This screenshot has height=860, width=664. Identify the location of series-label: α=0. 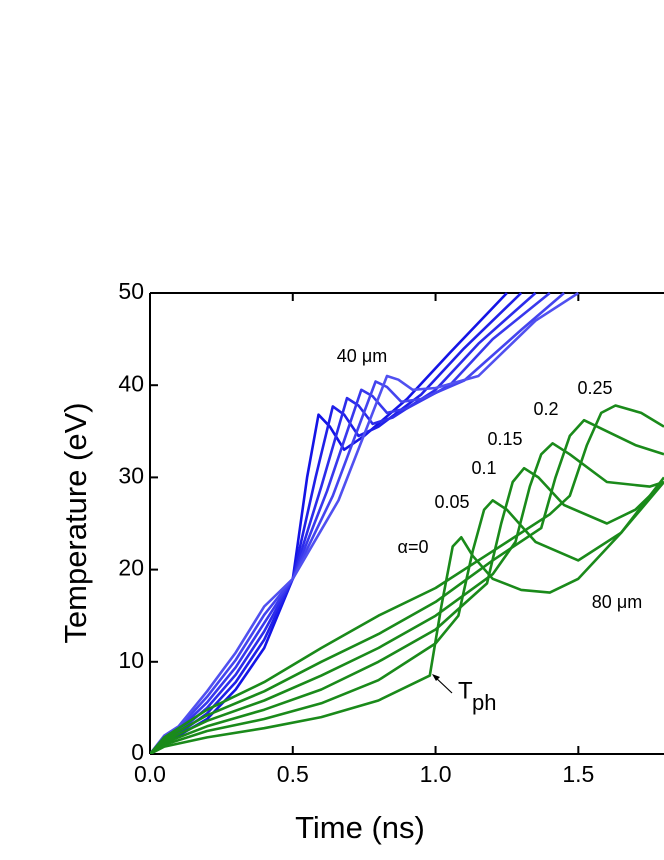
(413, 547).